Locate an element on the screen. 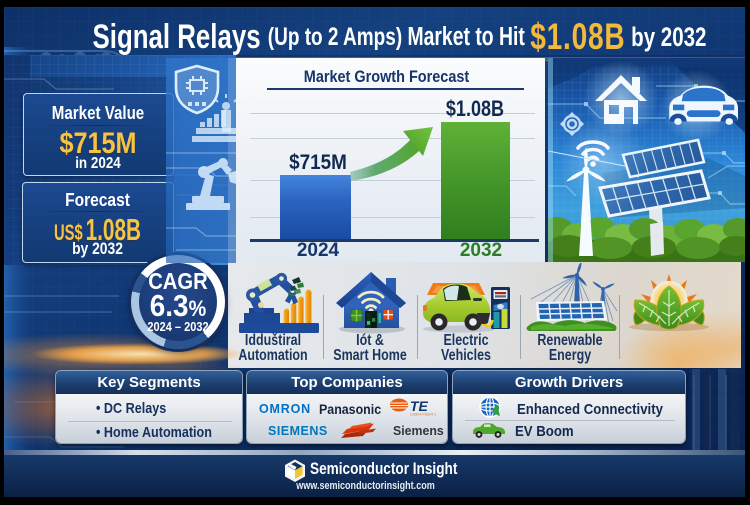  svg-text: CD604.P6G04 1 is located at coordinates (423, 415).